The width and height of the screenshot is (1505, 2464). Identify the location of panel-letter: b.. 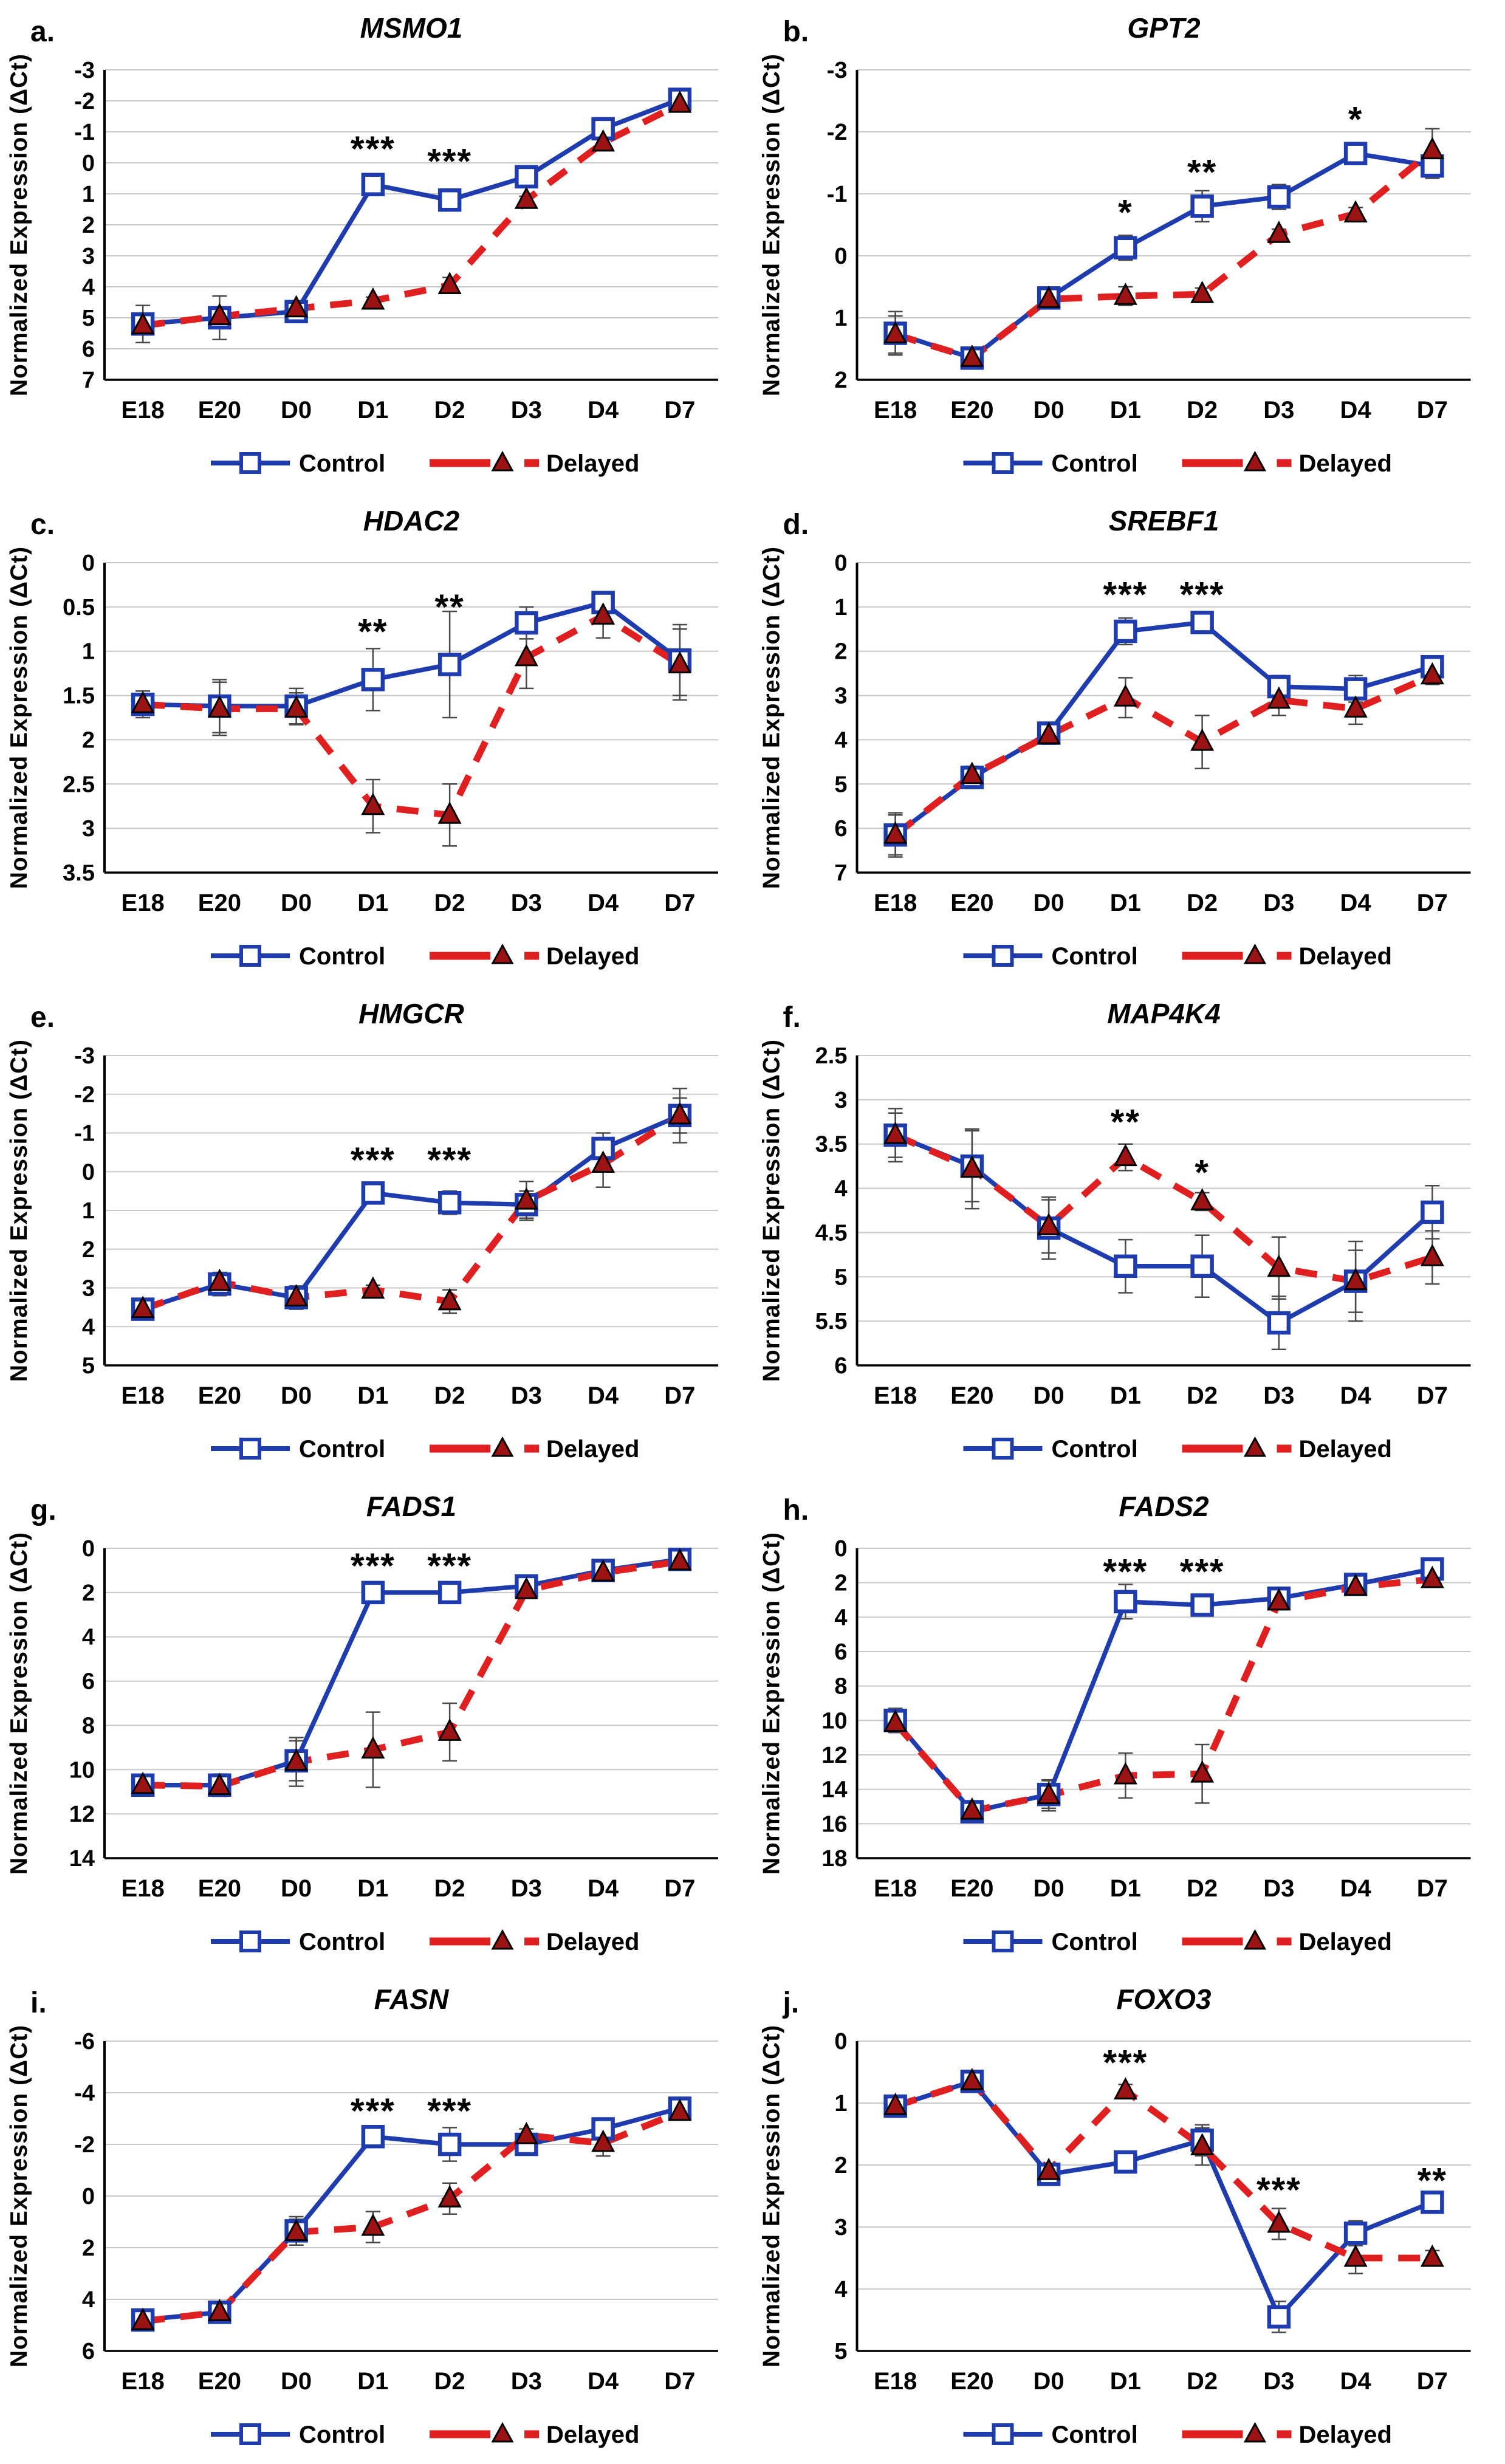
(796, 32).